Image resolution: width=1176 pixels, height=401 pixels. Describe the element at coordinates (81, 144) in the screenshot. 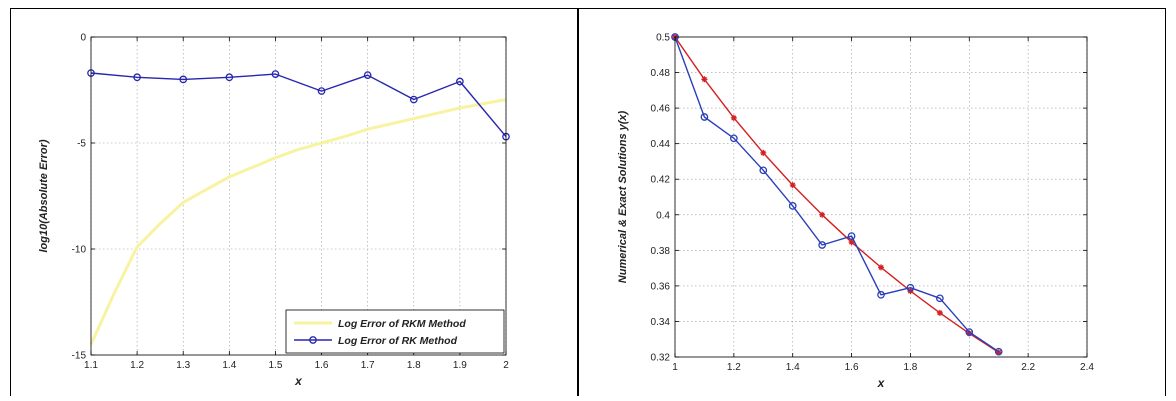

I see `y-tick-label: -5` at that location.